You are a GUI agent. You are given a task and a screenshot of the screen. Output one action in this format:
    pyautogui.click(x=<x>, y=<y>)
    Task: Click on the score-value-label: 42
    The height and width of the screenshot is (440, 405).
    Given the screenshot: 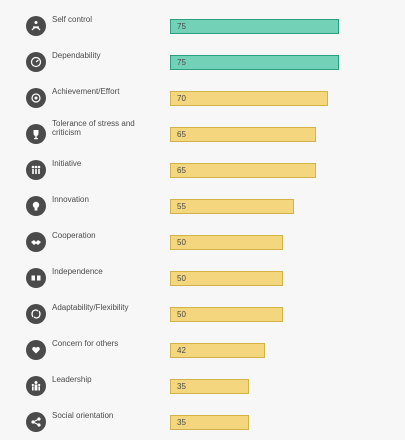 What is the action you would take?
    pyautogui.click(x=181, y=350)
    